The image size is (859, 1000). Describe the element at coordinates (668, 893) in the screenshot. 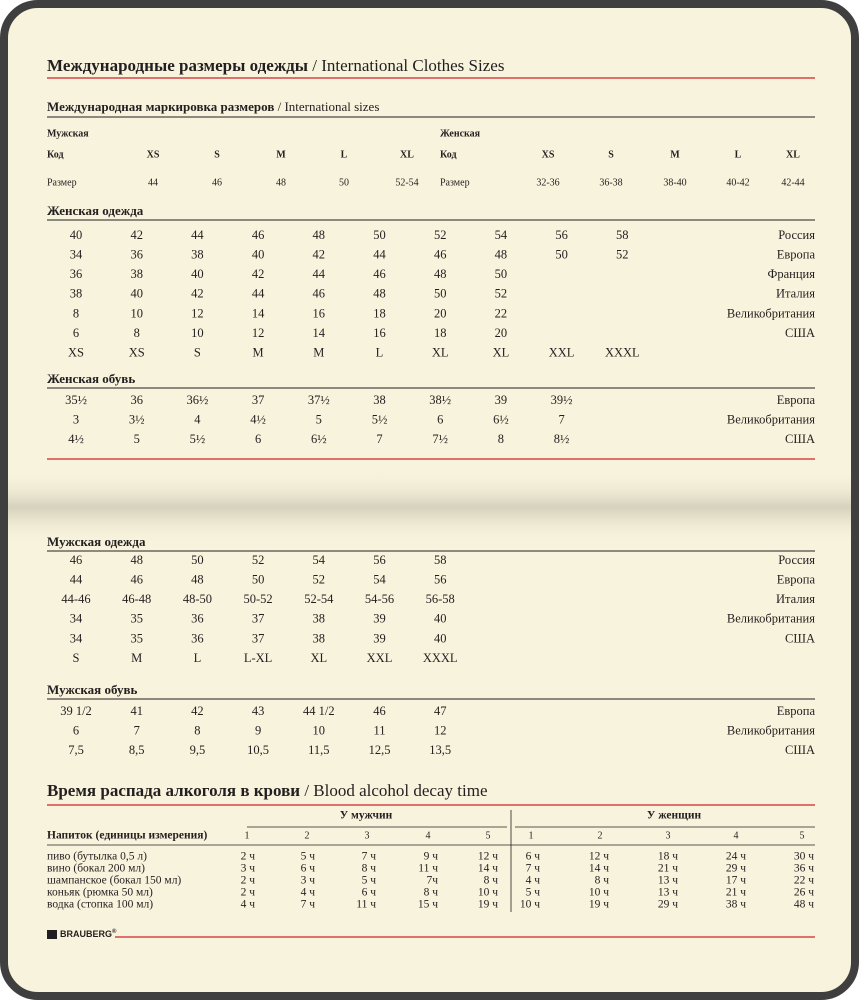

I see `time-cell: 13 ч` at that location.